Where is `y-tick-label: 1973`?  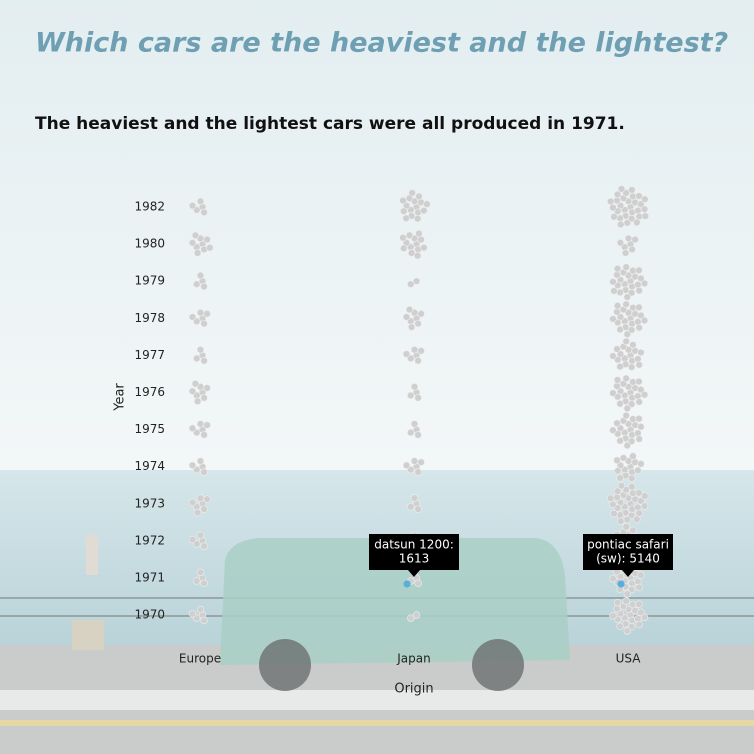
y-tick-label: 1973 is located at coordinates (149, 503).